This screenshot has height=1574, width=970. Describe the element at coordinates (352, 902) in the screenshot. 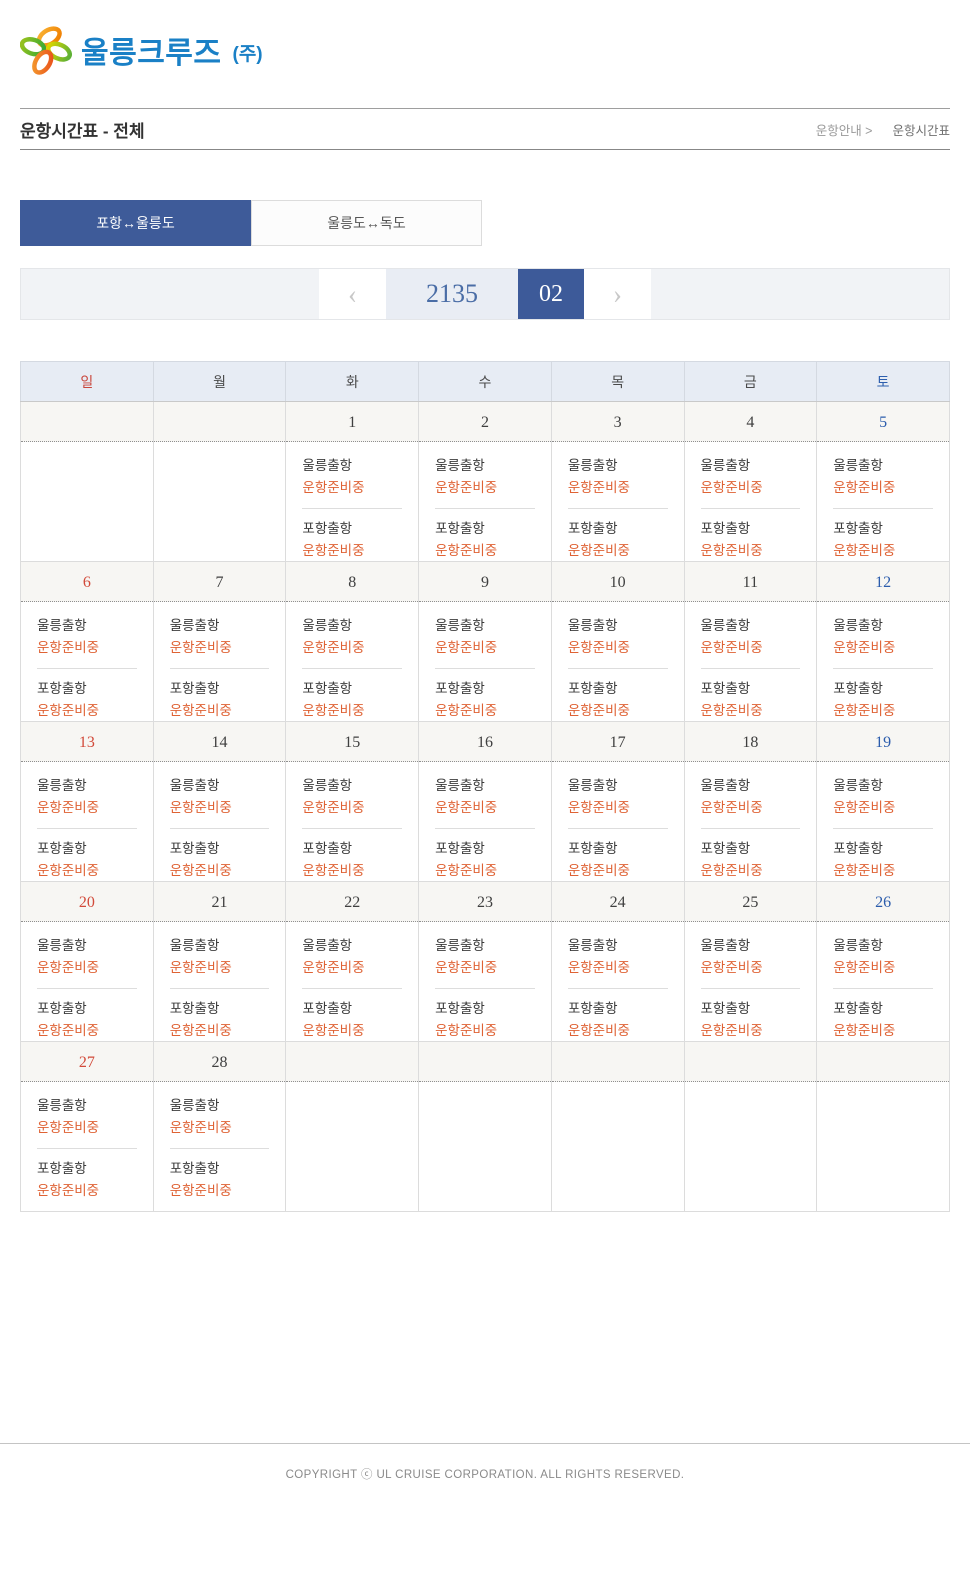

I see `day-number: 22` at that location.